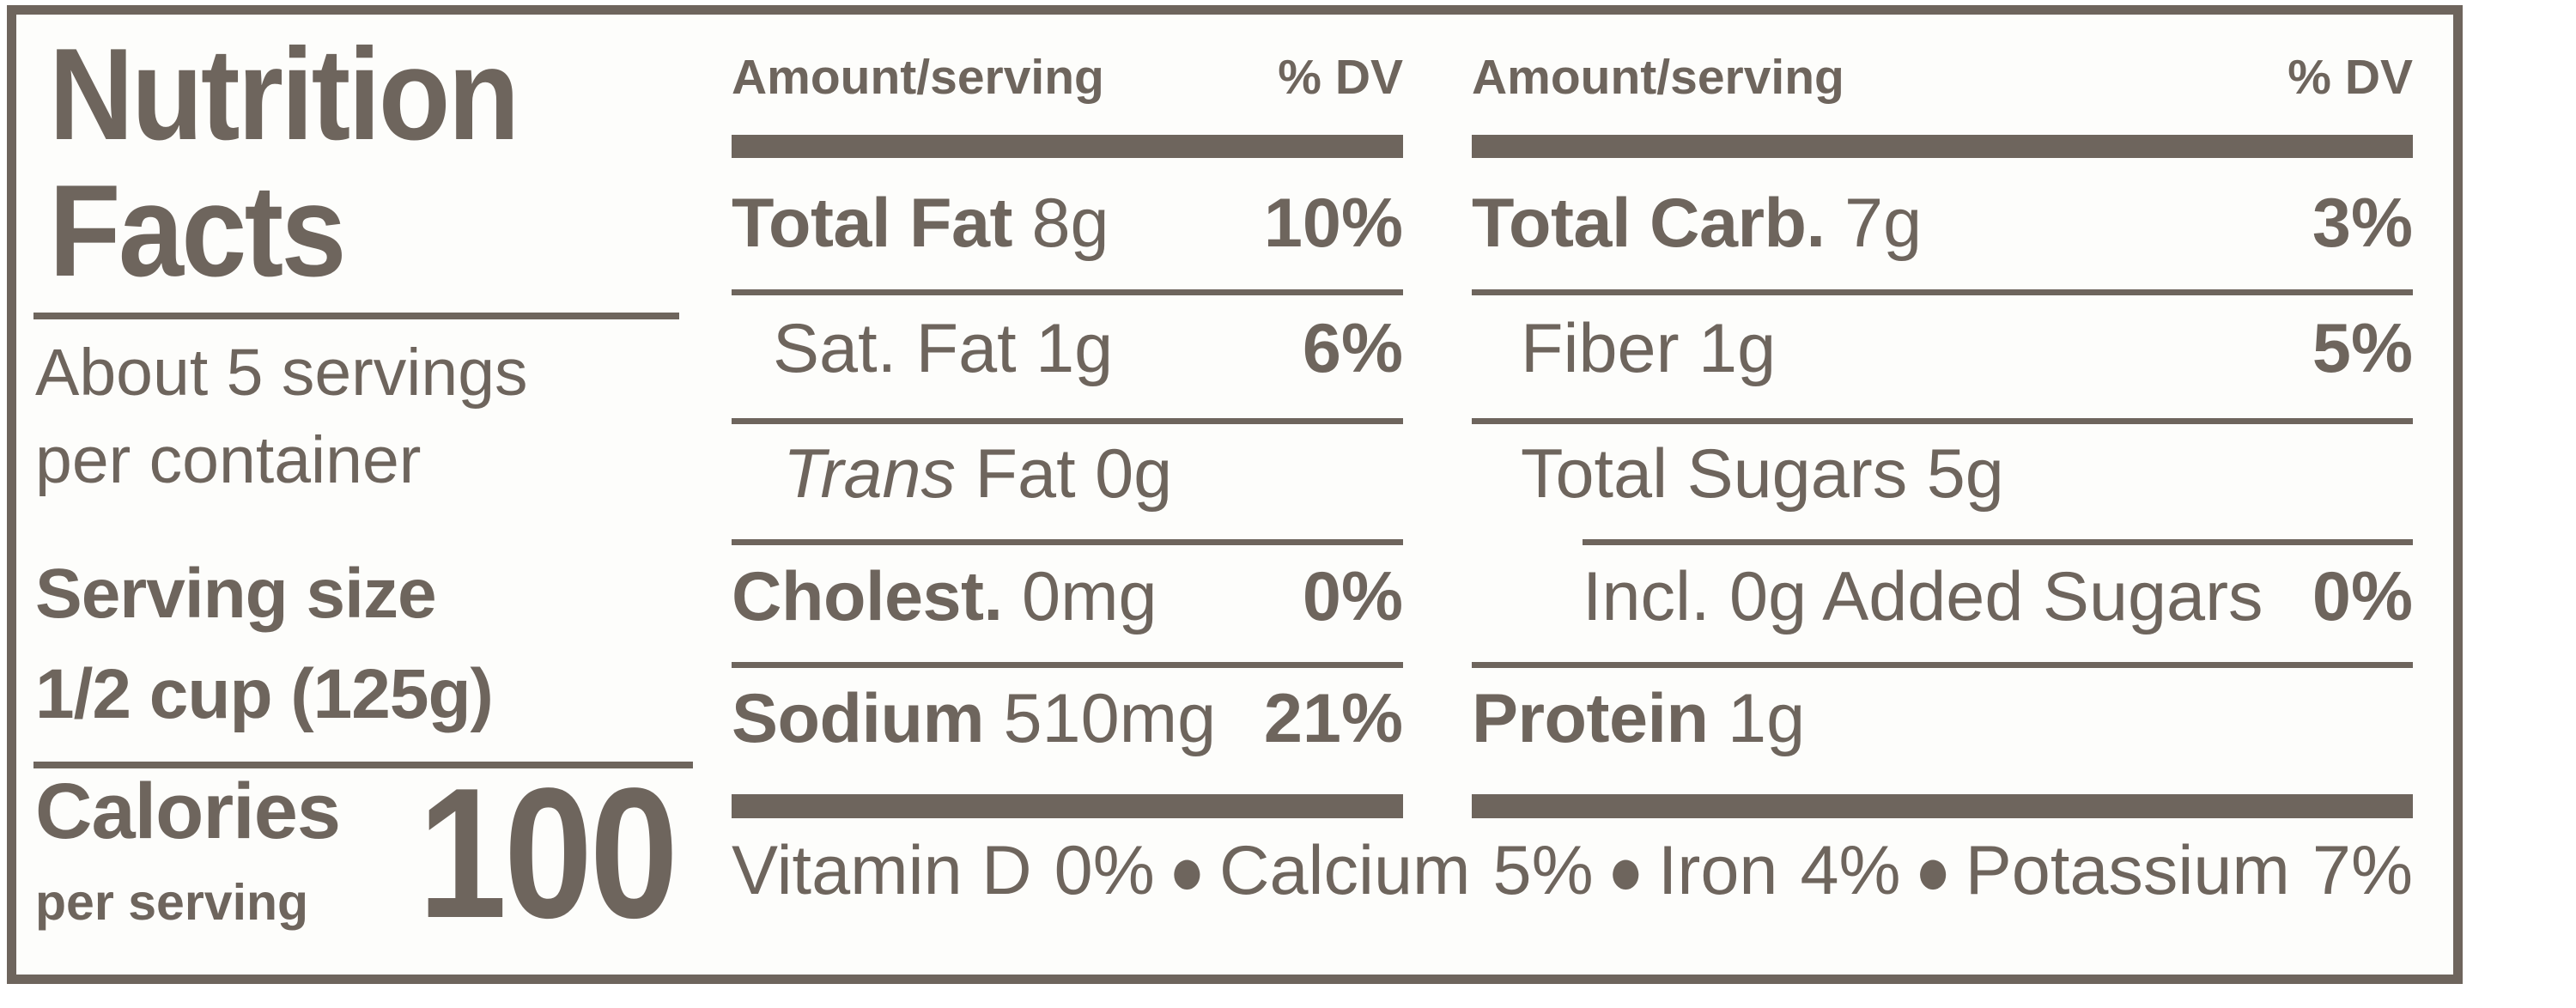 This screenshot has height=1008, width=2576. What do you see at coordinates (1923, 596) in the screenshot?
I see `row-label: Incl. 0g Added Sugars` at bounding box center [1923, 596].